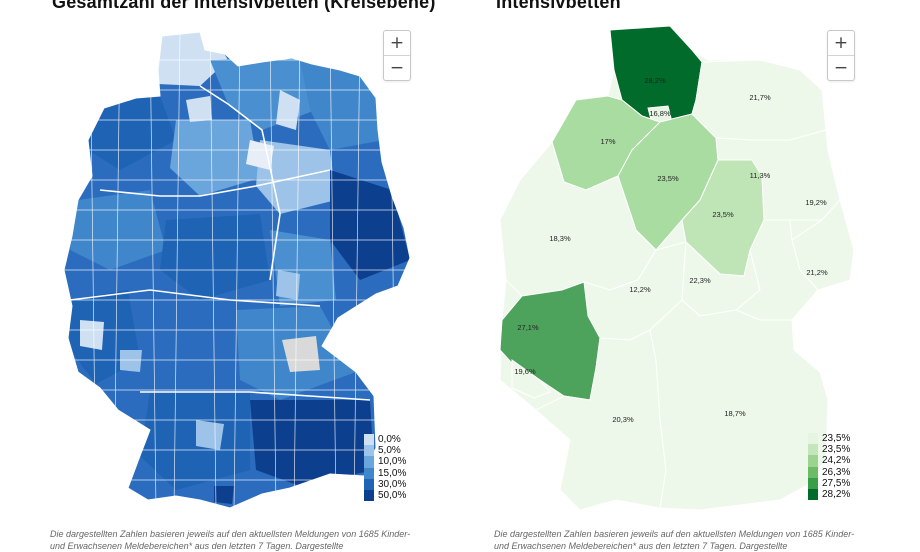  I want to click on left-legend-label: 50,0%, so click(392, 496).